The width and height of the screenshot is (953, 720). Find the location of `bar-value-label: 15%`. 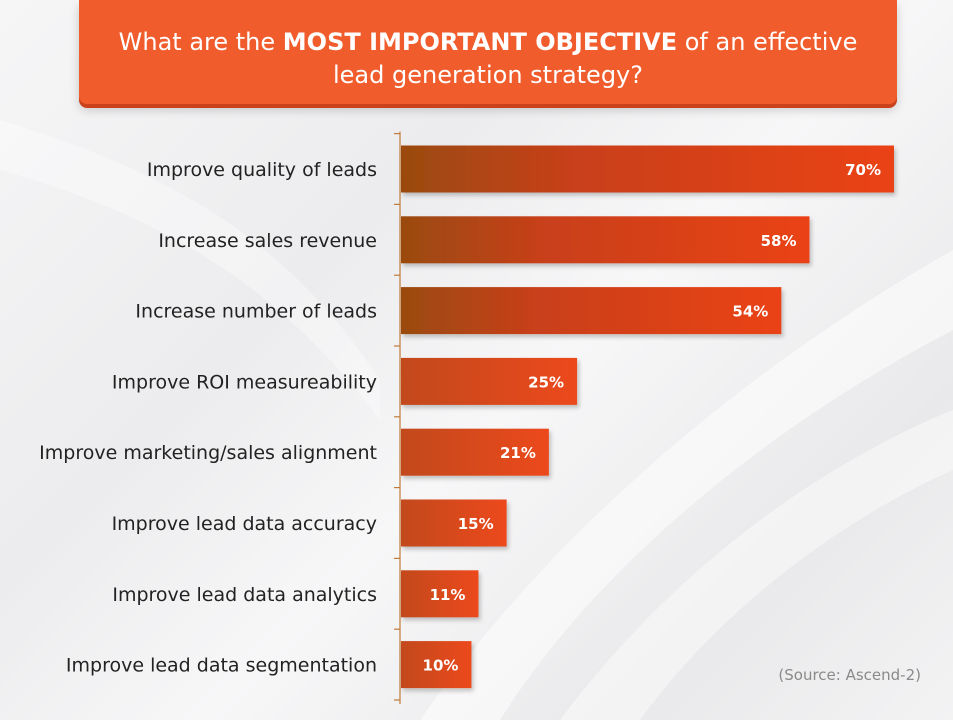

bar-value-label: 15% is located at coordinates (476, 524).